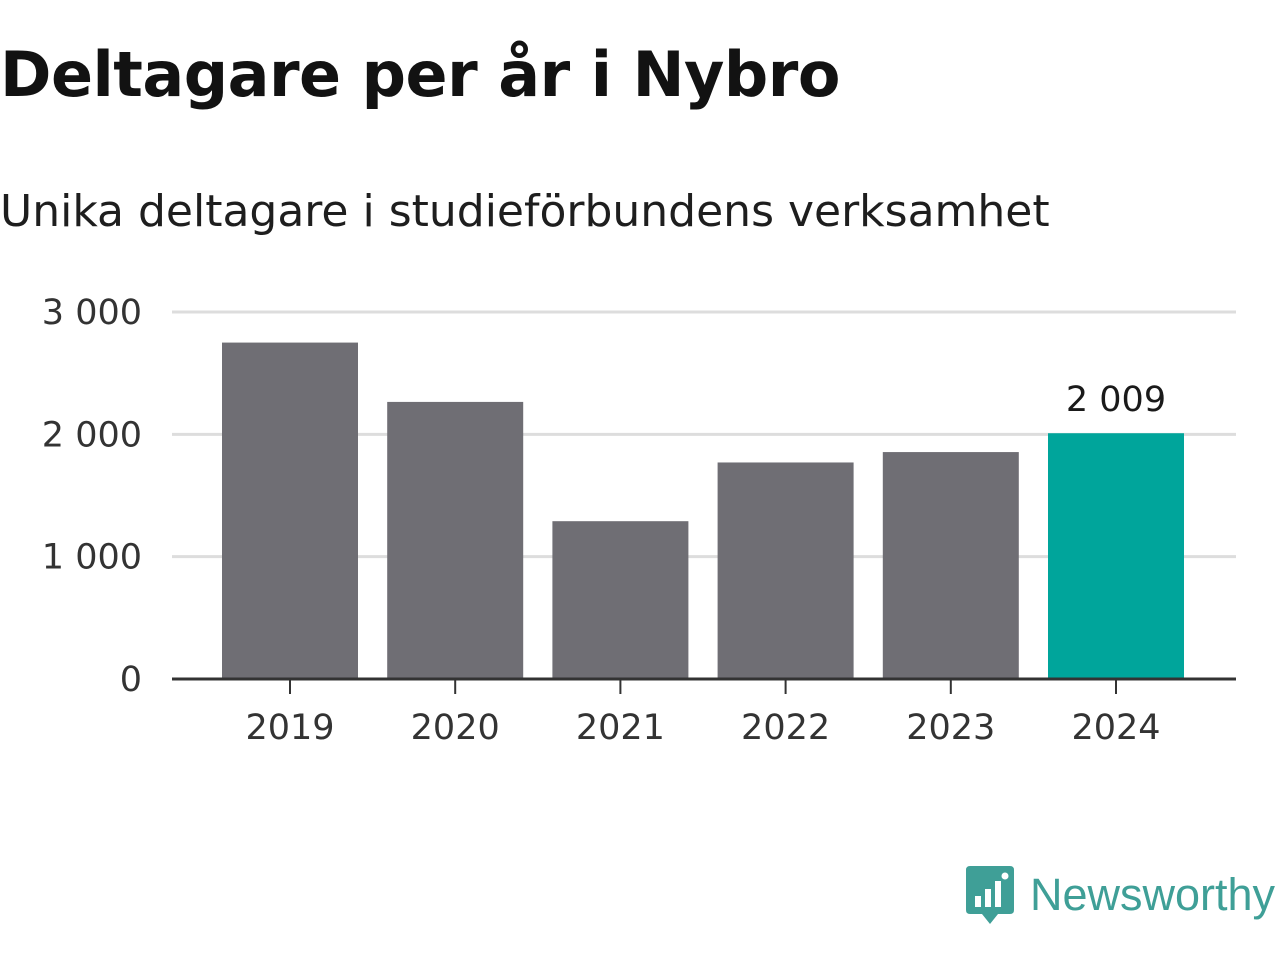  What do you see at coordinates (1115, 728) in the screenshot?
I see `x-tick-label: 2024` at bounding box center [1115, 728].